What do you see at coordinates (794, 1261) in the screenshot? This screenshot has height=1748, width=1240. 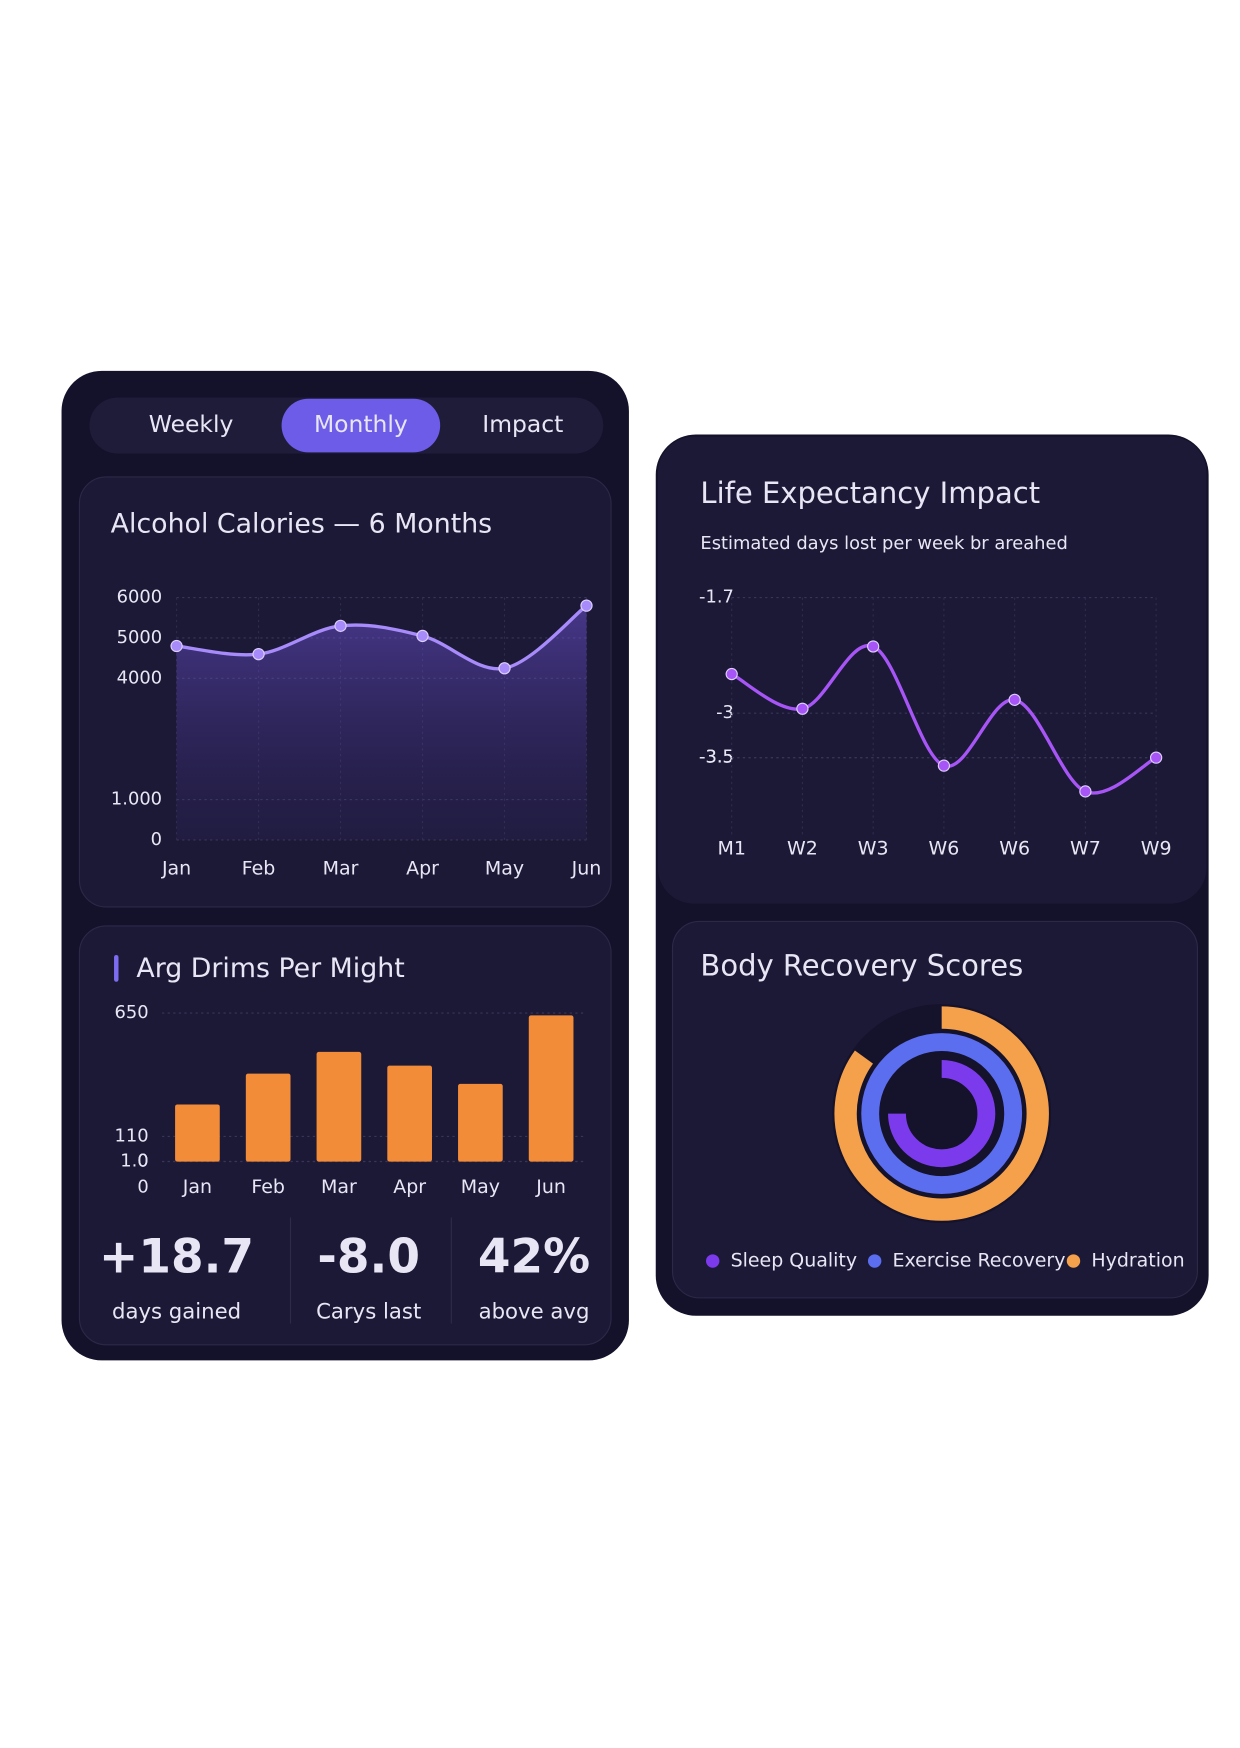 I see `legend-label: Sleep Quality` at bounding box center [794, 1261].